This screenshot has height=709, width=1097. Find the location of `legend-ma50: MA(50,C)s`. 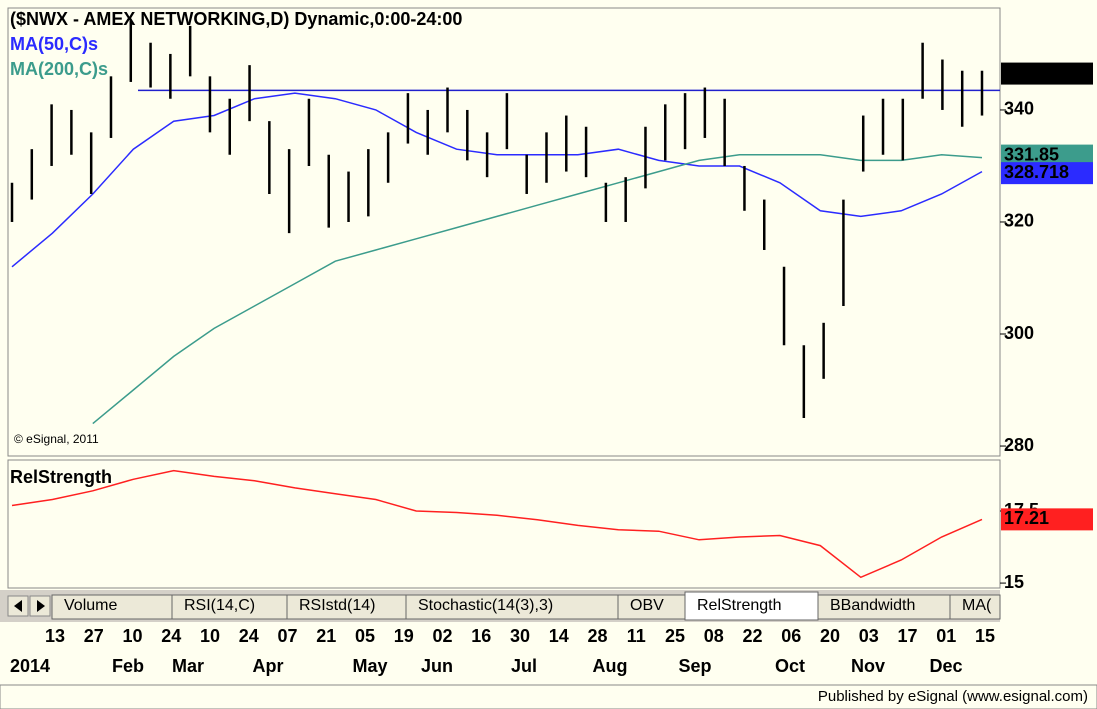

legend-ma50: MA(50,C)s is located at coordinates (54, 44).